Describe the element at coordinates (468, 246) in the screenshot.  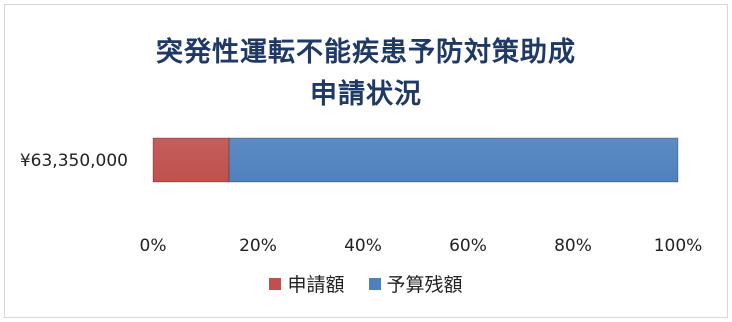
I see `x-tick-label: 60%` at that location.